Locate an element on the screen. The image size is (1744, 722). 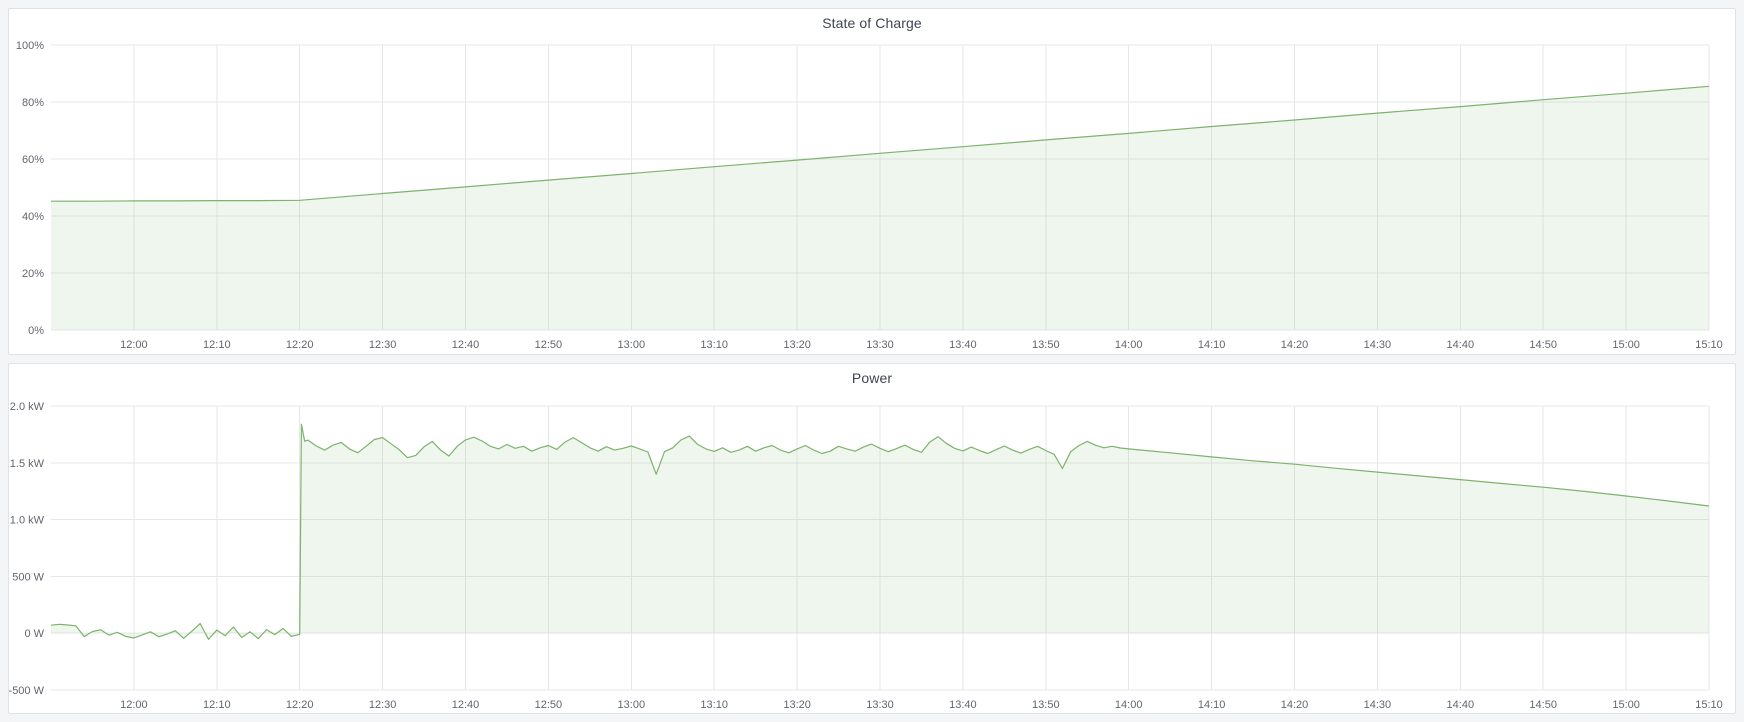
y-tick-label: 100% is located at coordinates (30, 46).